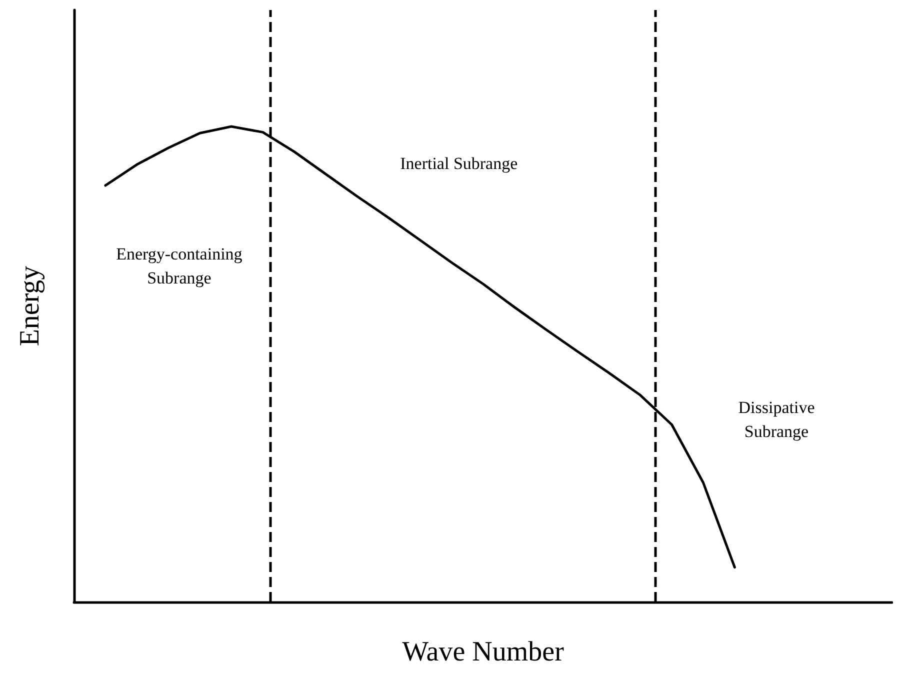 The height and width of the screenshot is (679, 901). Describe the element at coordinates (30, 306) in the screenshot. I see `y-axis-title: Energy` at that location.